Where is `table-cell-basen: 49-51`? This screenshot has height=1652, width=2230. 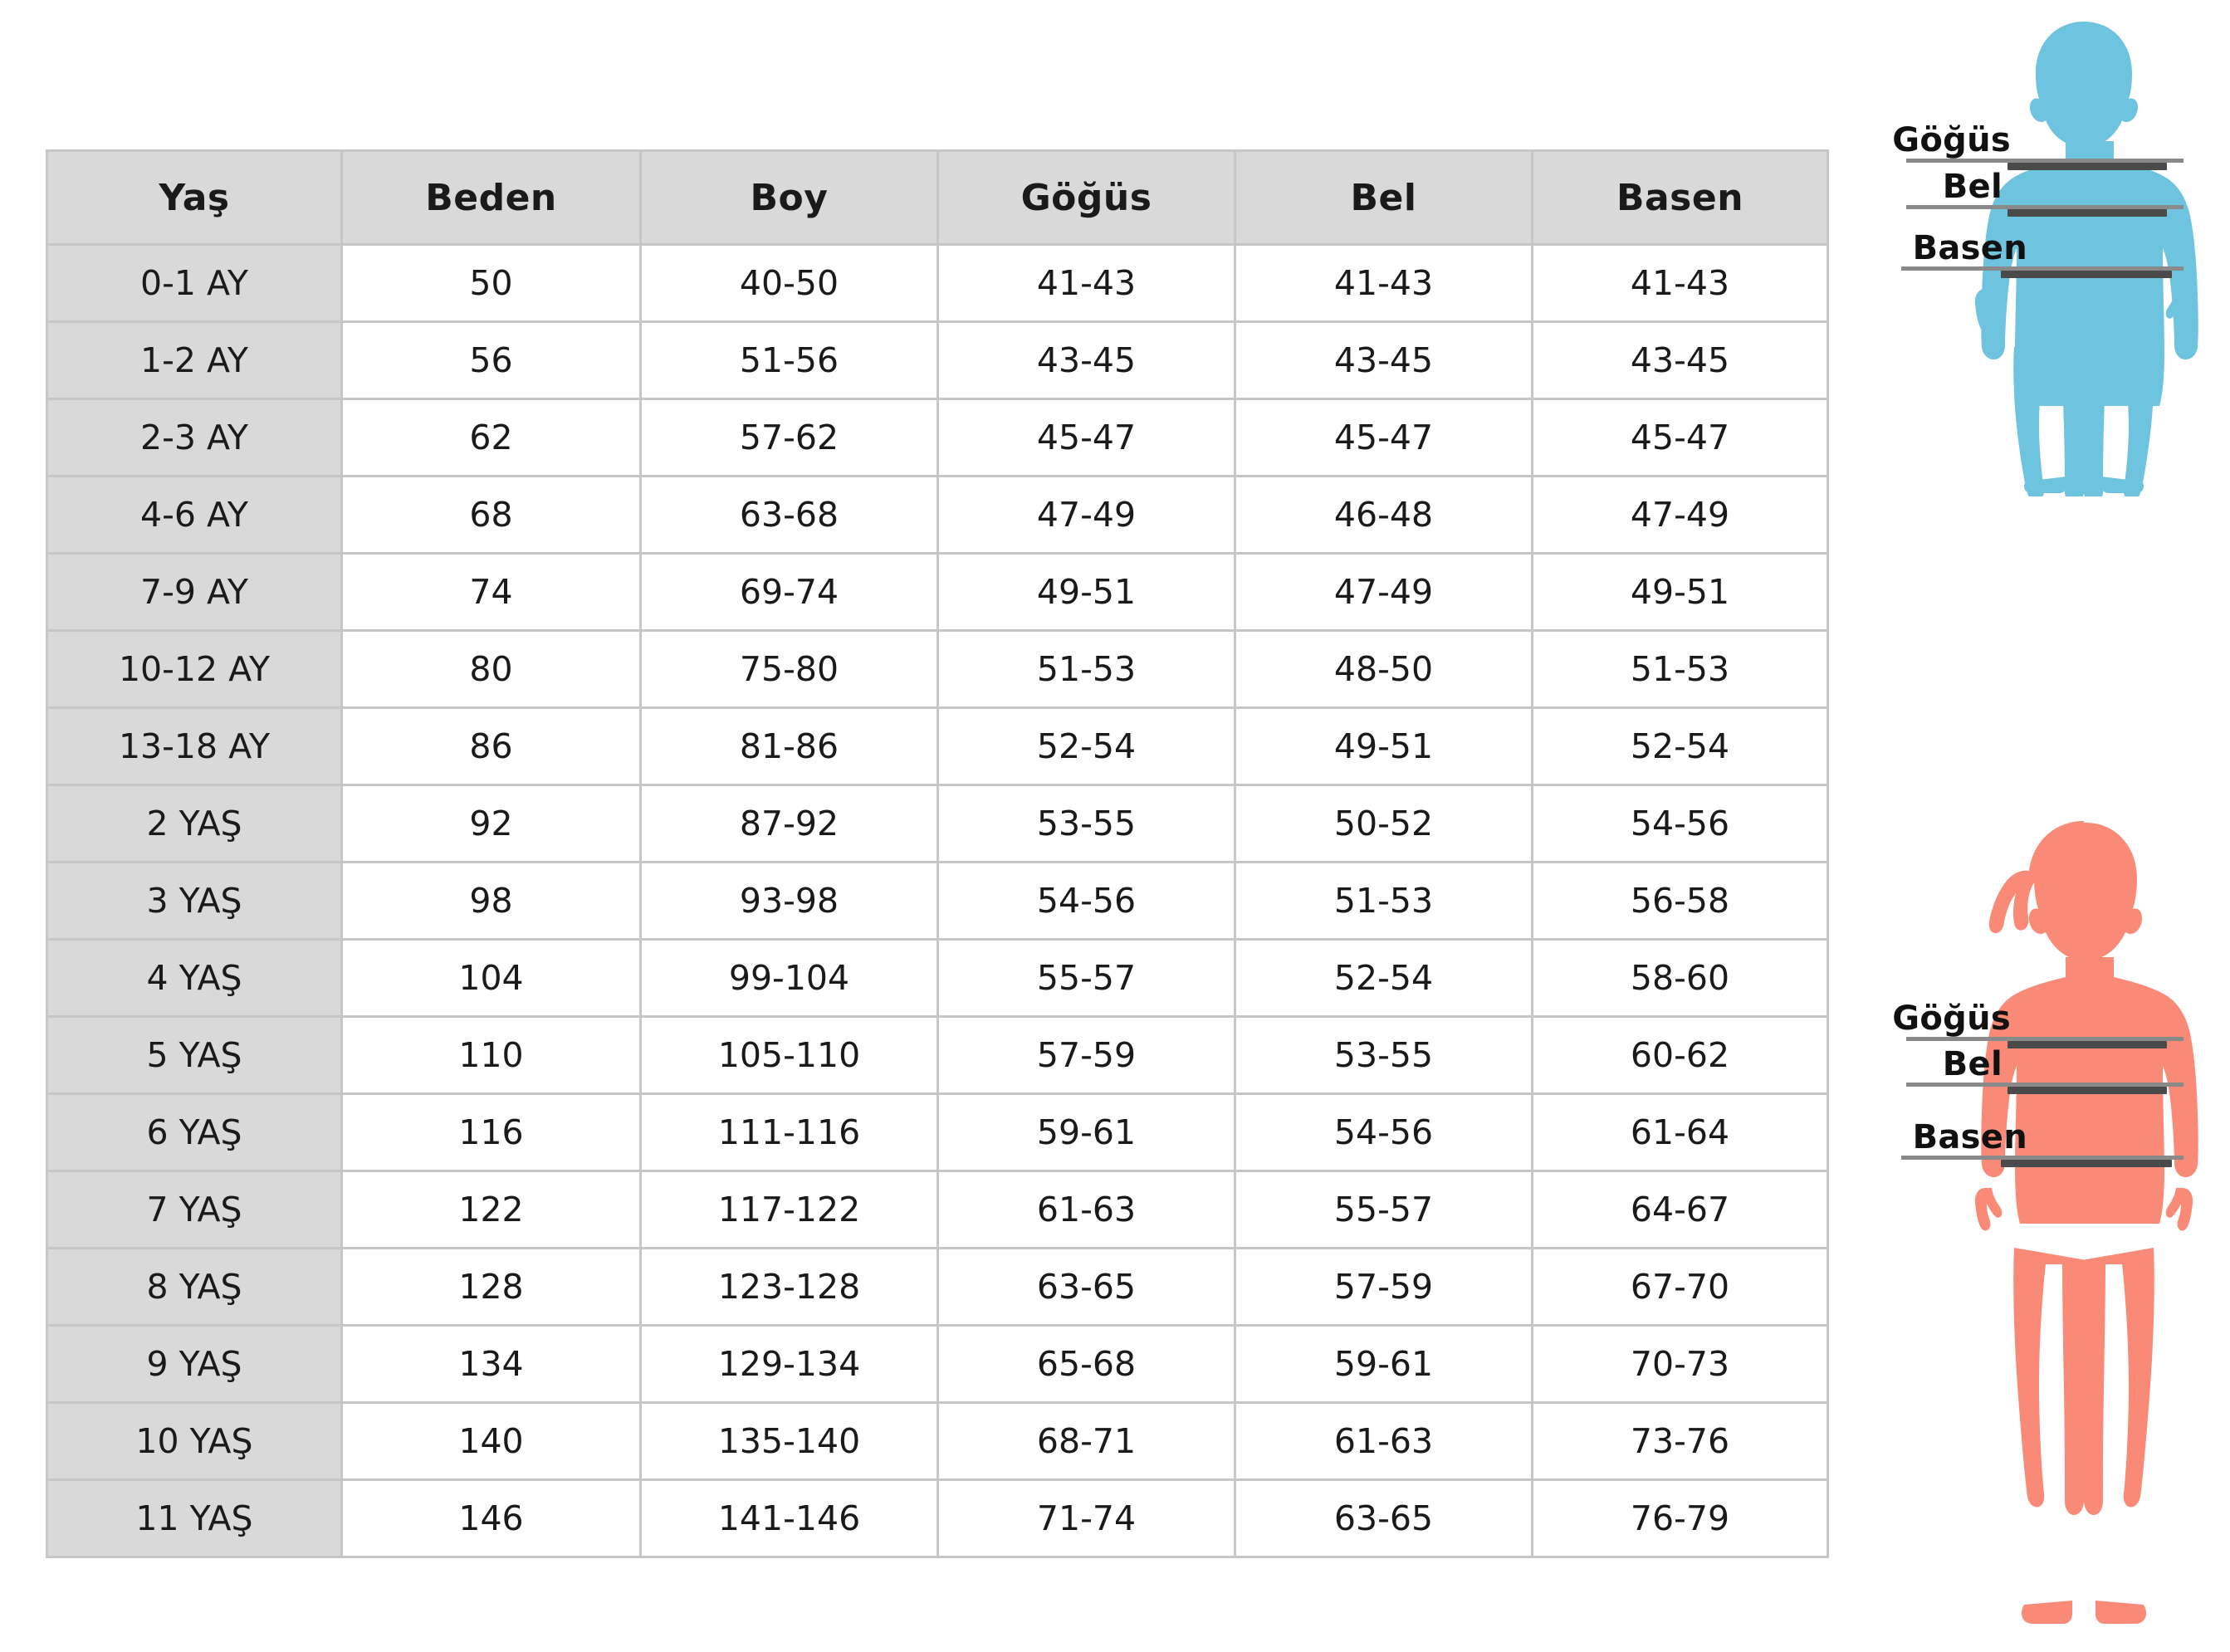
table-cell-basen: 49-51 is located at coordinates (1680, 592).